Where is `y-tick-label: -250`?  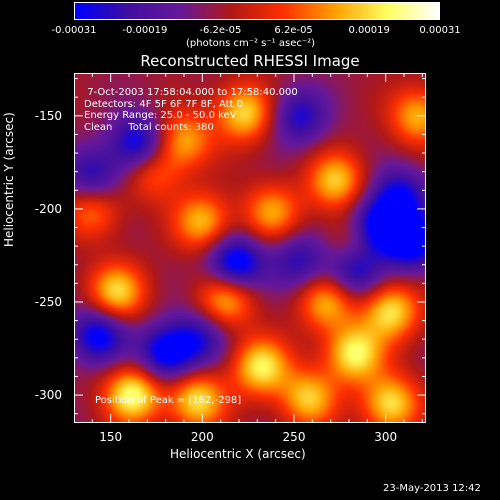
y-tick-label: -250 is located at coordinates (48, 301).